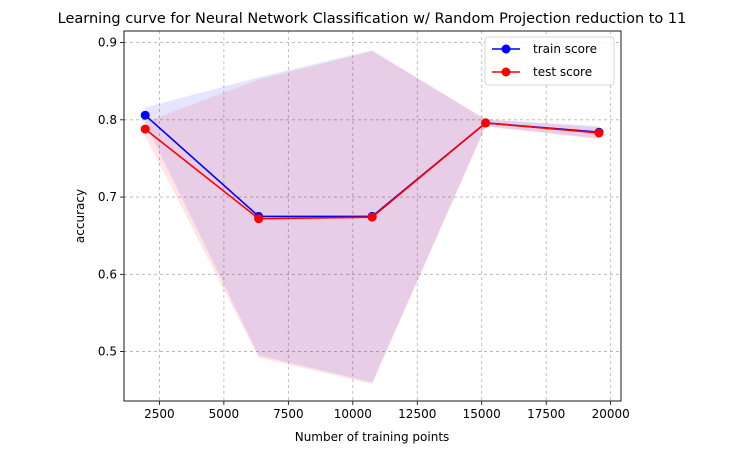  What do you see at coordinates (107, 120) in the screenshot?
I see `y-tick-label: 0.8` at bounding box center [107, 120].